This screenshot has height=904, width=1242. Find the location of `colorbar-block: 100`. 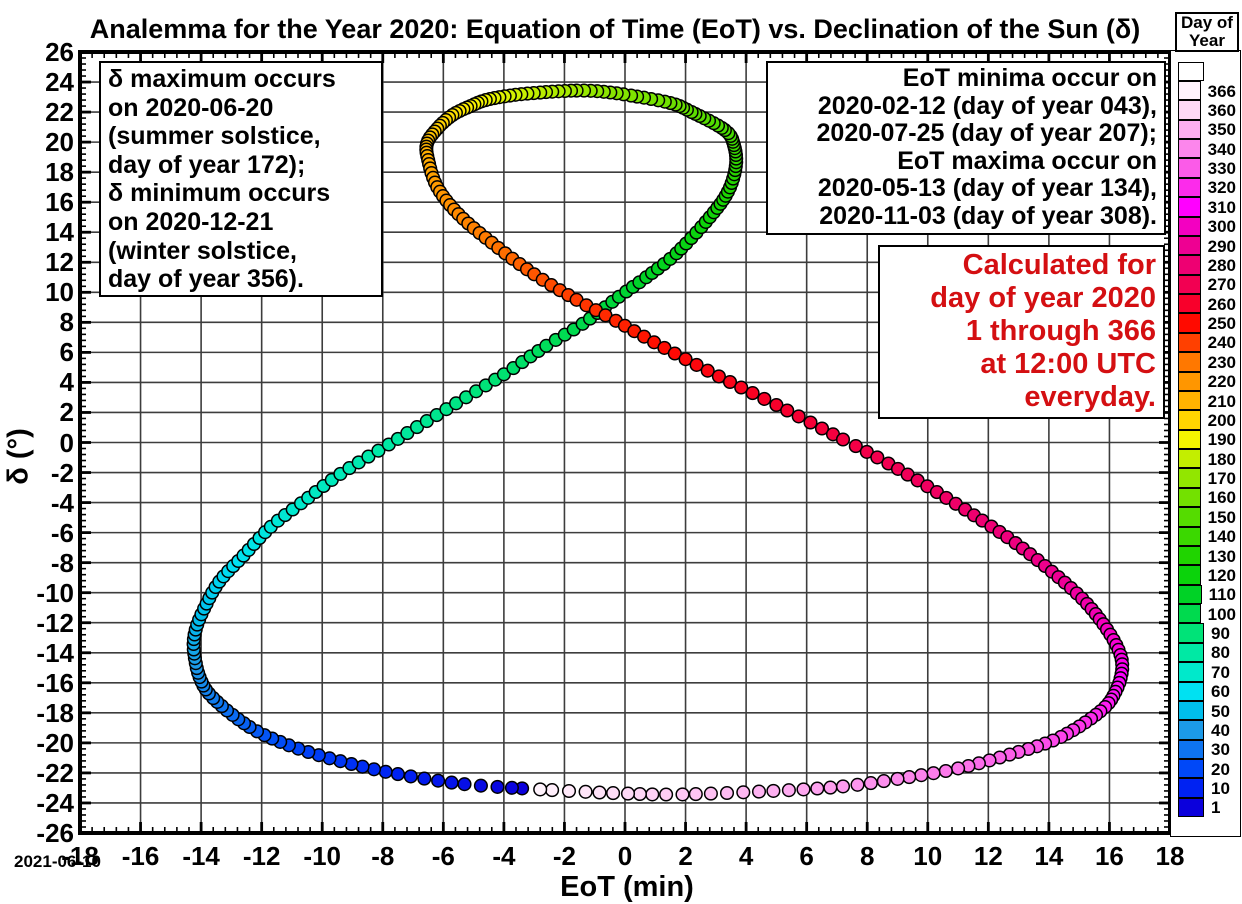

colorbar-block: 100 is located at coordinates (1207, 614).